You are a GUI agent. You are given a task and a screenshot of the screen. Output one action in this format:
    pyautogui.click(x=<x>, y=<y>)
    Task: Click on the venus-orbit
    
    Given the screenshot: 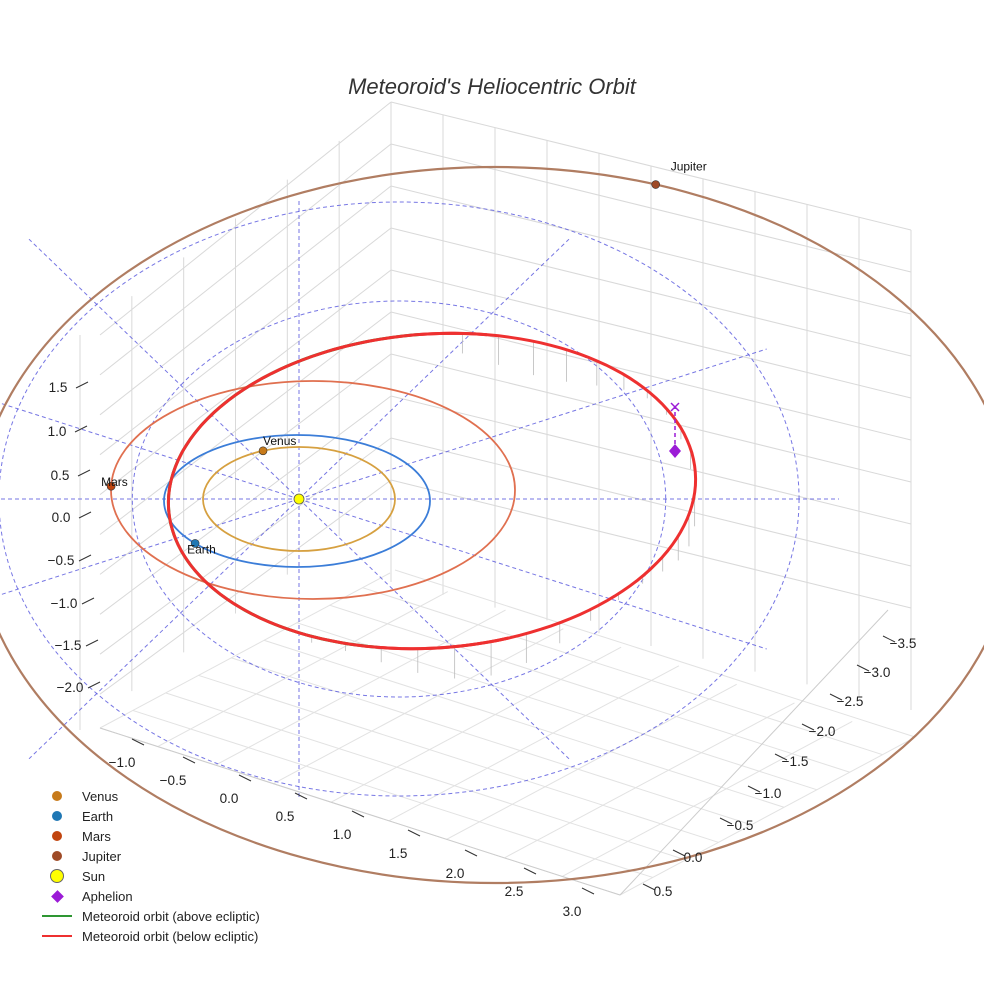 What is the action you would take?
    pyautogui.click(x=299, y=499)
    